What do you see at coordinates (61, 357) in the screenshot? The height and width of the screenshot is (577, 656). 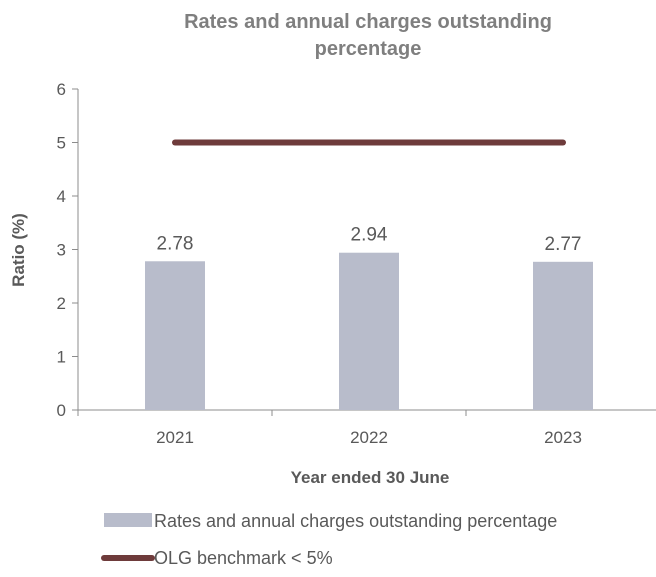 I see `y-tick-label: 1` at bounding box center [61, 357].